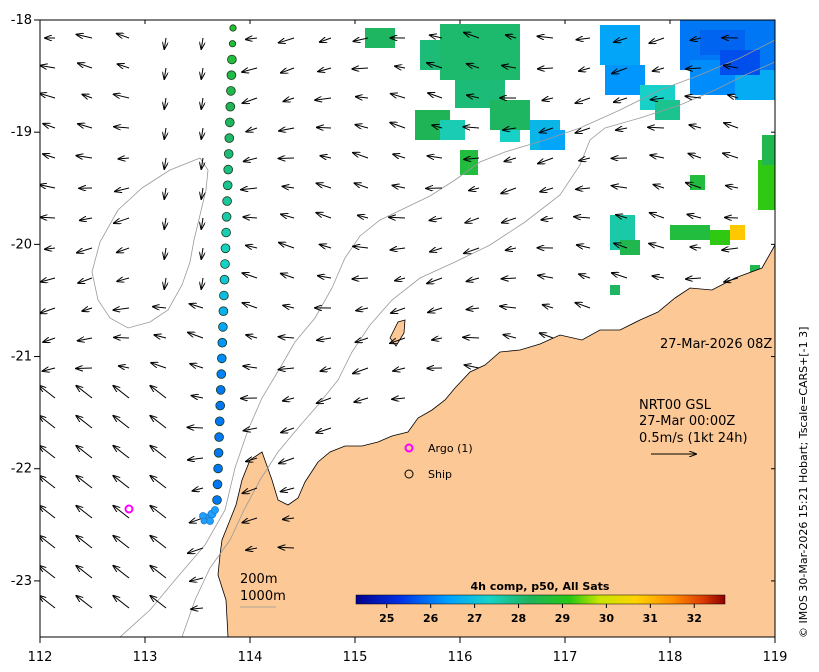  What do you see at coordinates (40, 657) in the screenshot?
I see `x-tick-label: 112` at bounding box center [40, 657].